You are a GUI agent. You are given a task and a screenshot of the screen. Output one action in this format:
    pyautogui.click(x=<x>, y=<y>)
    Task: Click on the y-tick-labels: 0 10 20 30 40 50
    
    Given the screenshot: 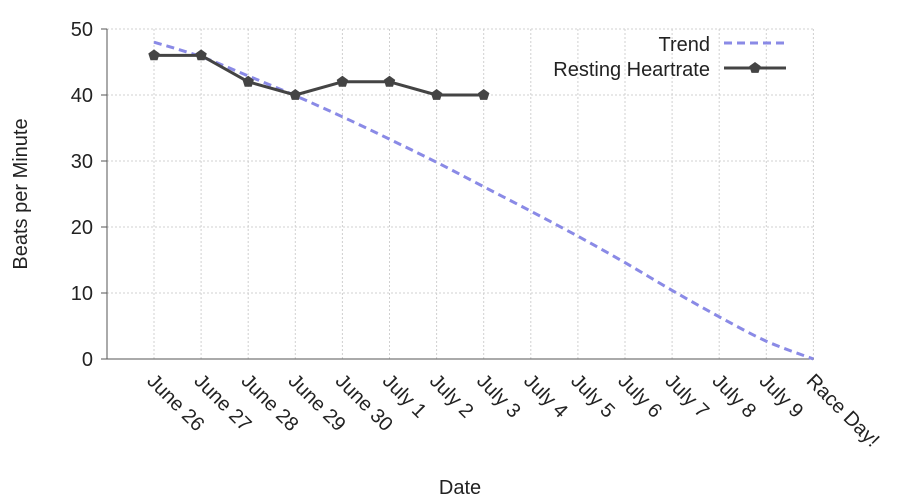 What is the action you would take?
    pyautogui.click(x=82, y=195)
    